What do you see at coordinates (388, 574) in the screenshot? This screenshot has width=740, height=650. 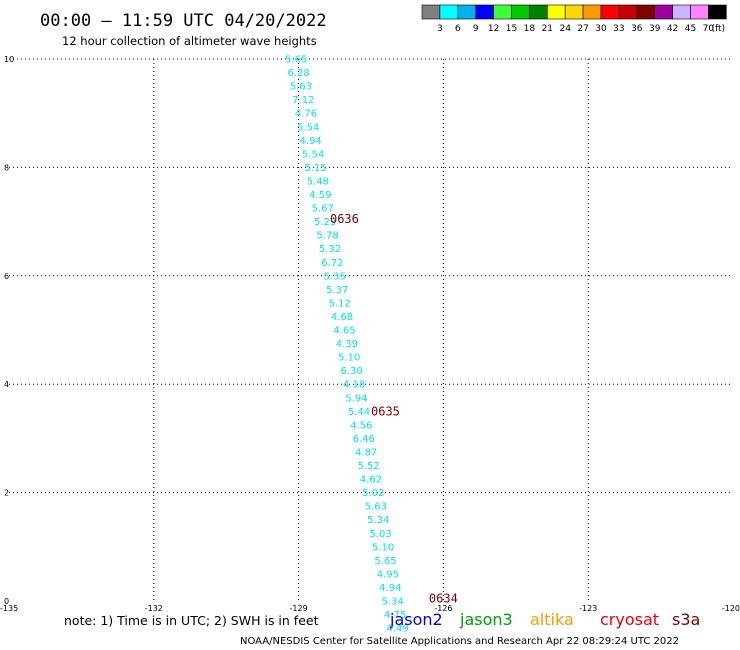 I see `wave-height-label: 4.95` at bounding box center [388, 574].